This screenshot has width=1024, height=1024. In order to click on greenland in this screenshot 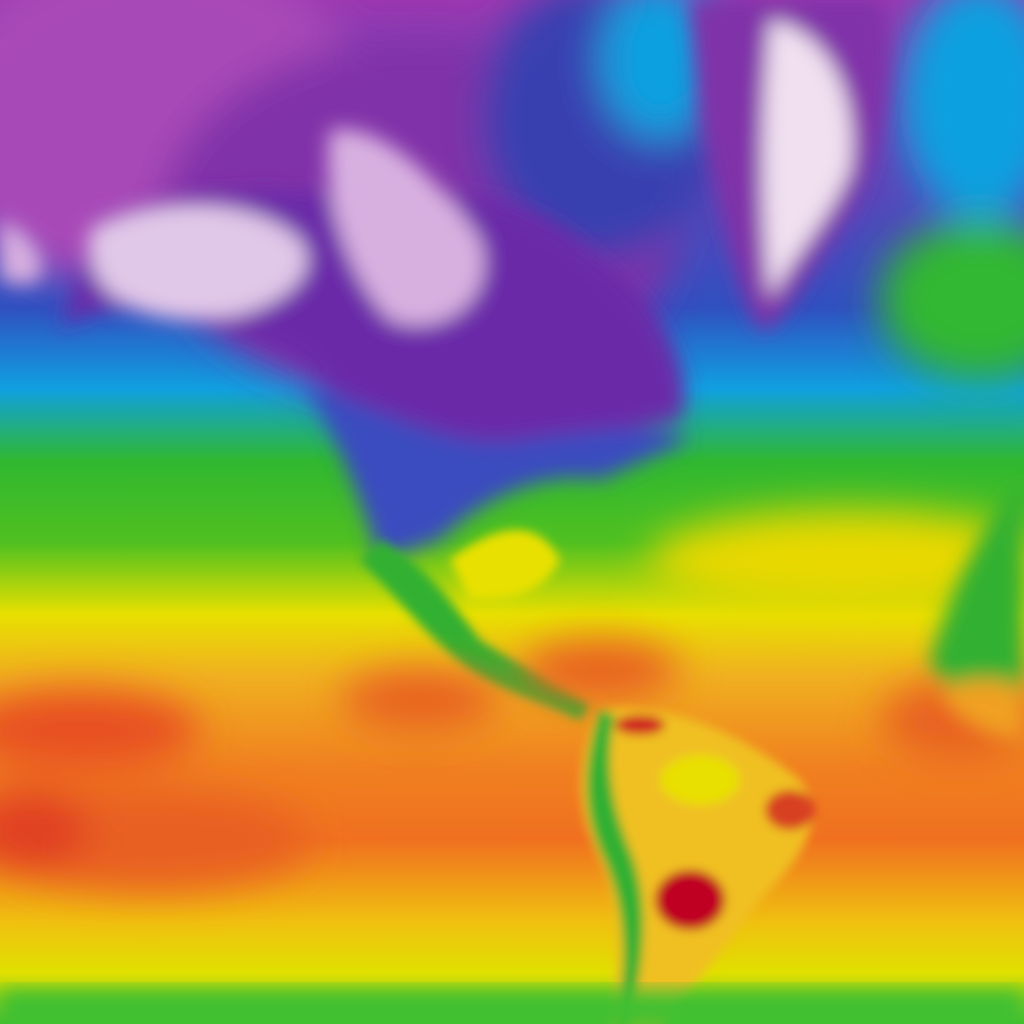, I will do `click(789, 165)`.